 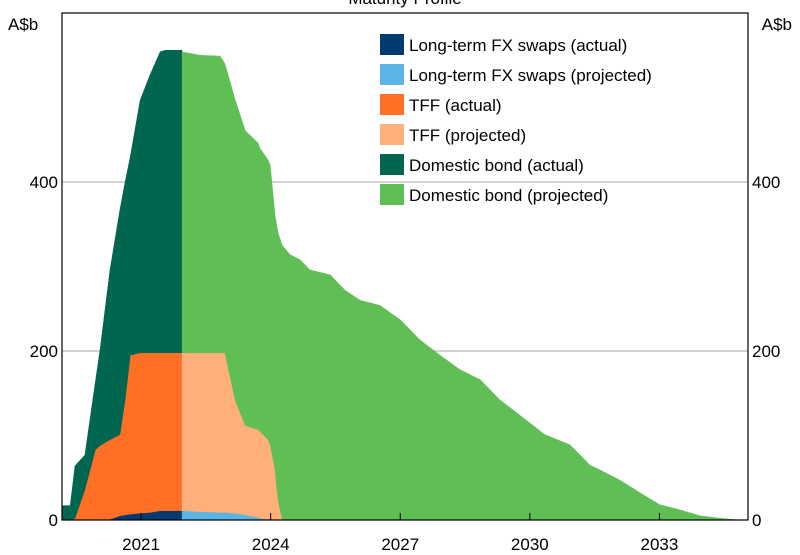 What do you see at coordinates (766, 351) in the screenshot?
I see `y-tick-label-right: 200` at bounding box center [766, 351].